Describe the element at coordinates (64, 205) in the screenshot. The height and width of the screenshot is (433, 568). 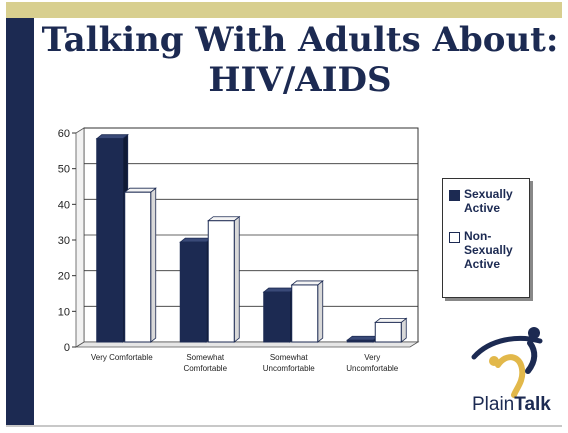
I see `y-tick-label: 40` at that location.